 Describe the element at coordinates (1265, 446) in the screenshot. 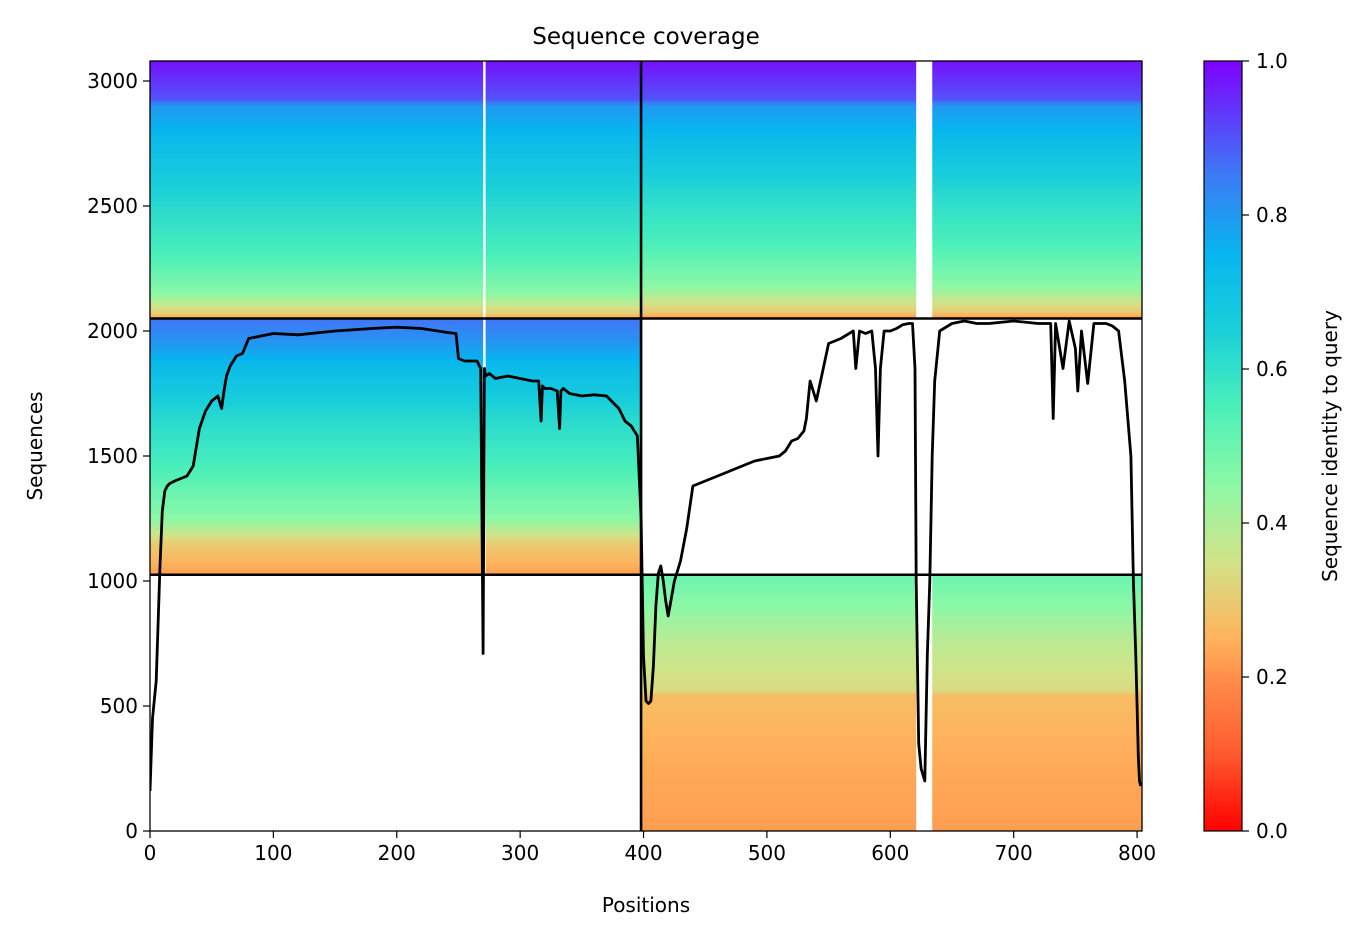

I see `colorbar-ticks: 0.0 0.2 0.4 0.6 0.8 1.0` at that location.